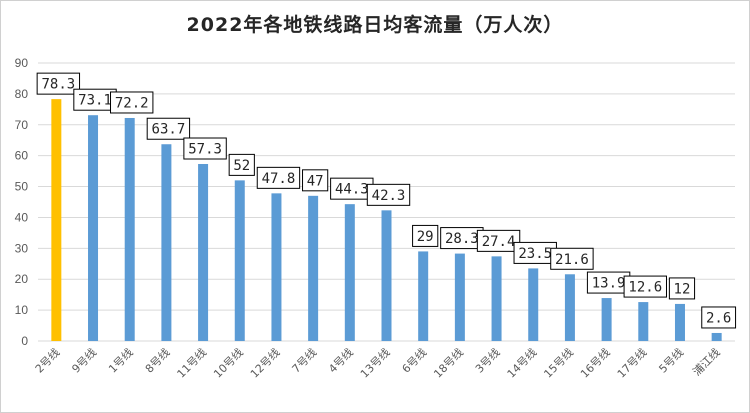  I want to click on data-label: 29, so click(425, 235).